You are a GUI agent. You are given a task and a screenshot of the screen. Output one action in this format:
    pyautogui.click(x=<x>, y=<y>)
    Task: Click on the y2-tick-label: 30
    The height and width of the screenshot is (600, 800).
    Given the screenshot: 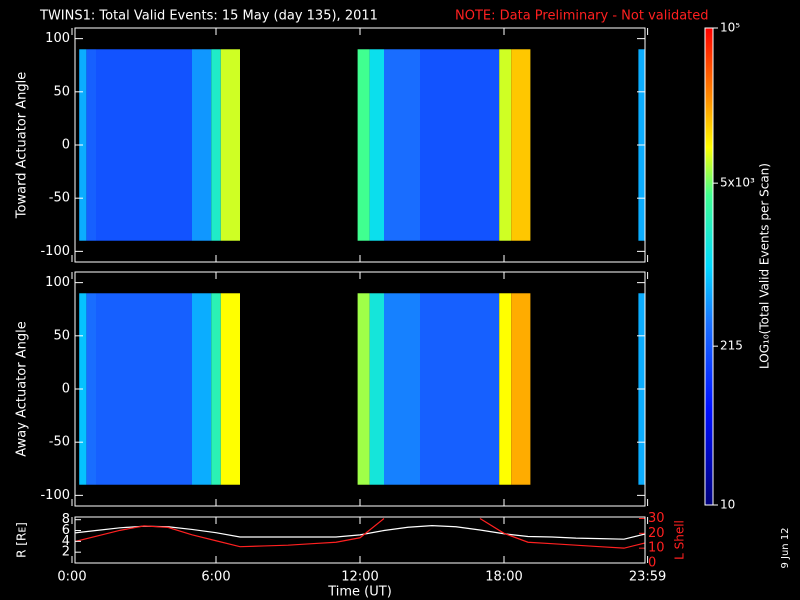 What is the action you would take?
    pyautogui.click(x=656, y=518)
    